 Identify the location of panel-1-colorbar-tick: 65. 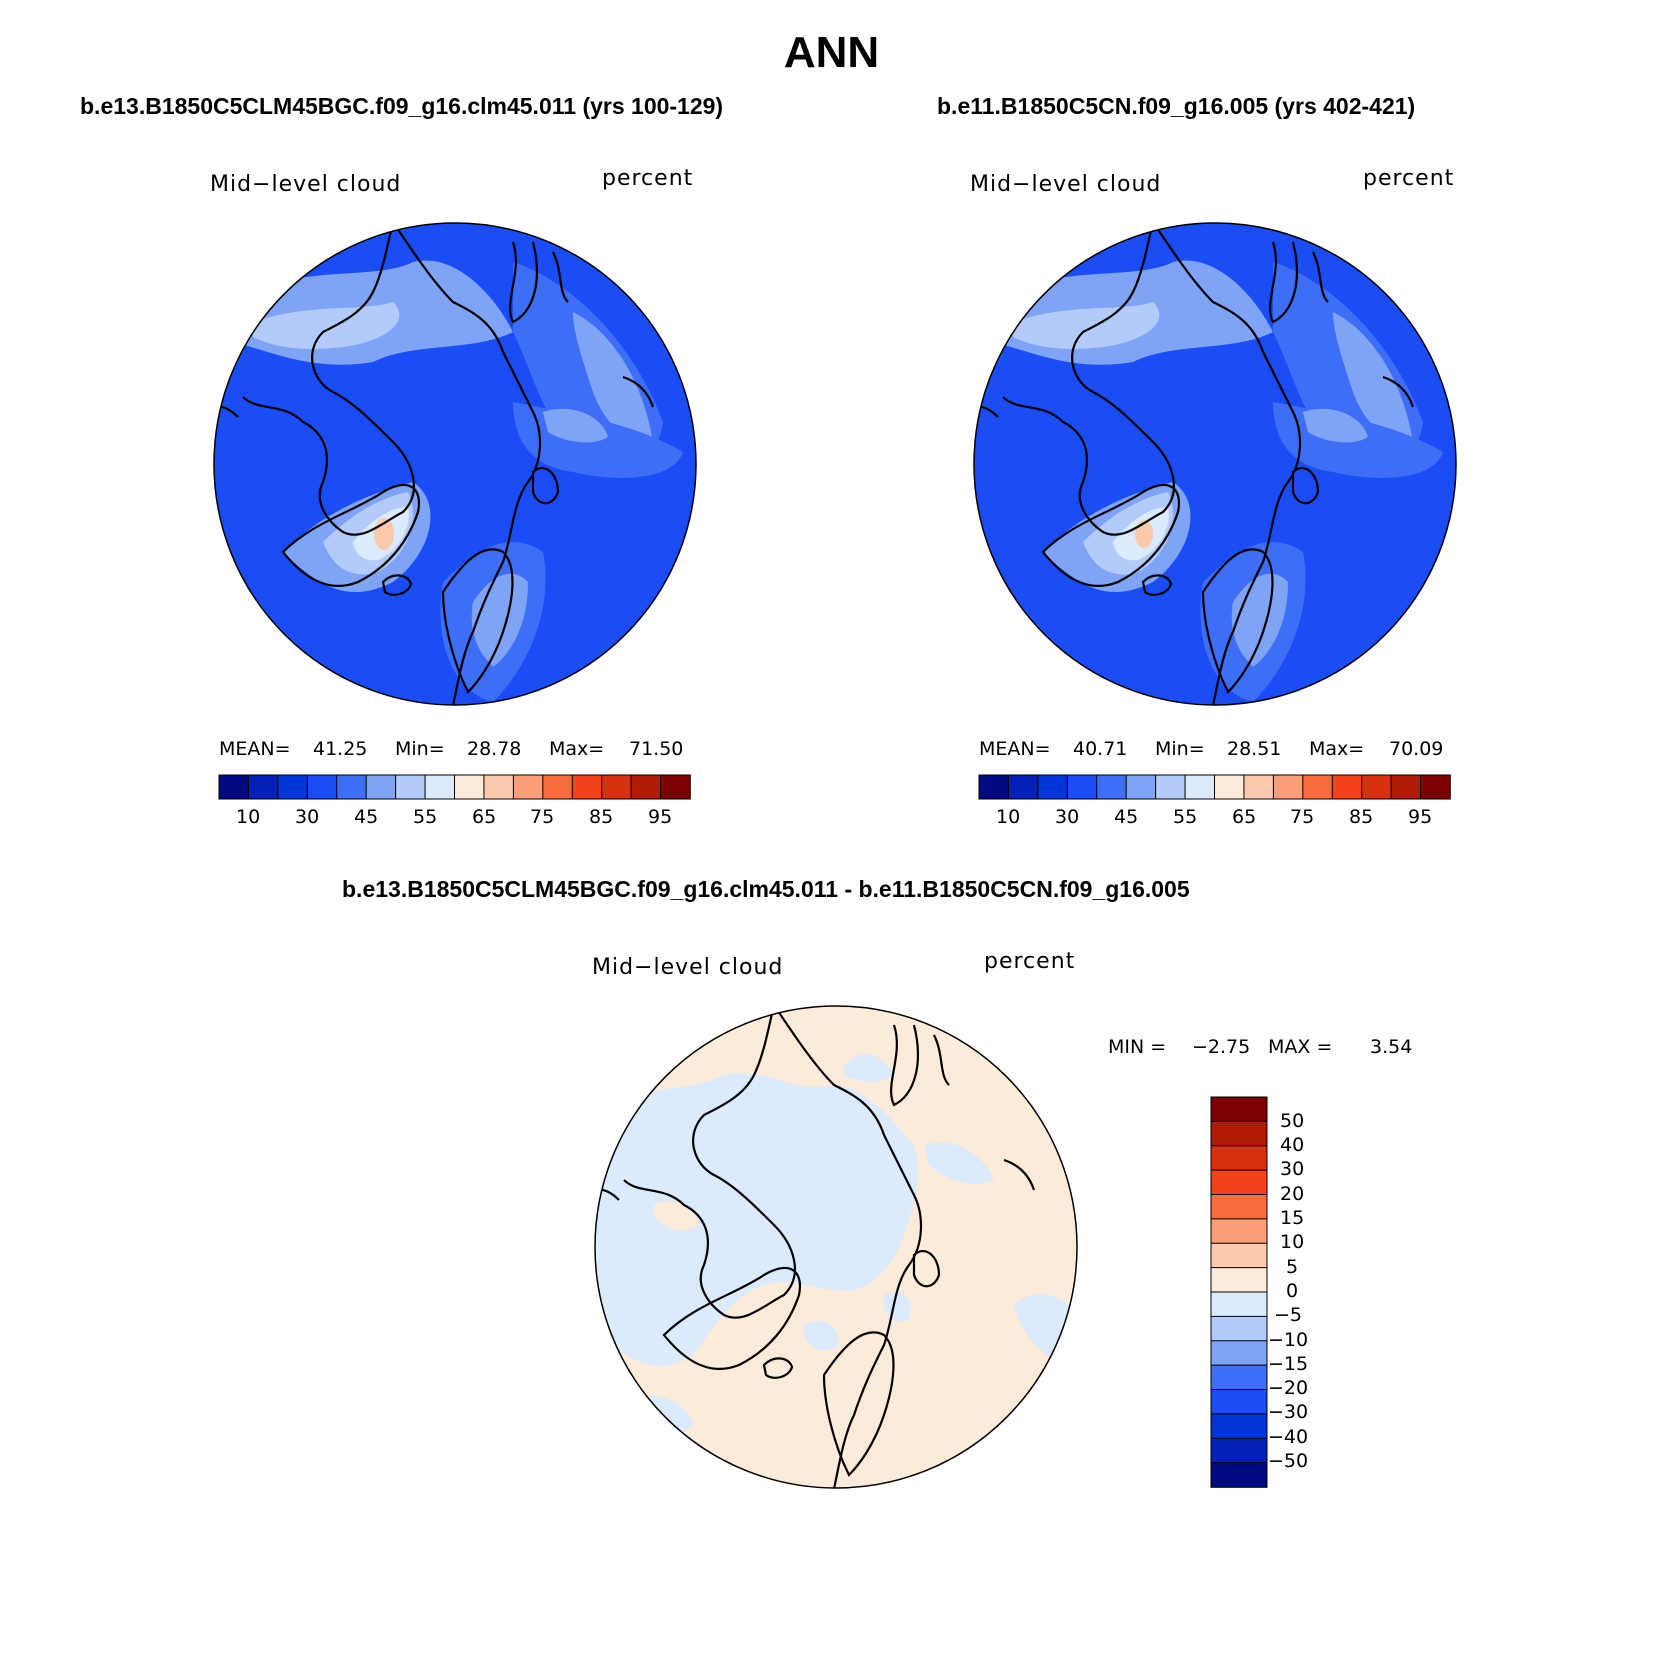
(484, 817).